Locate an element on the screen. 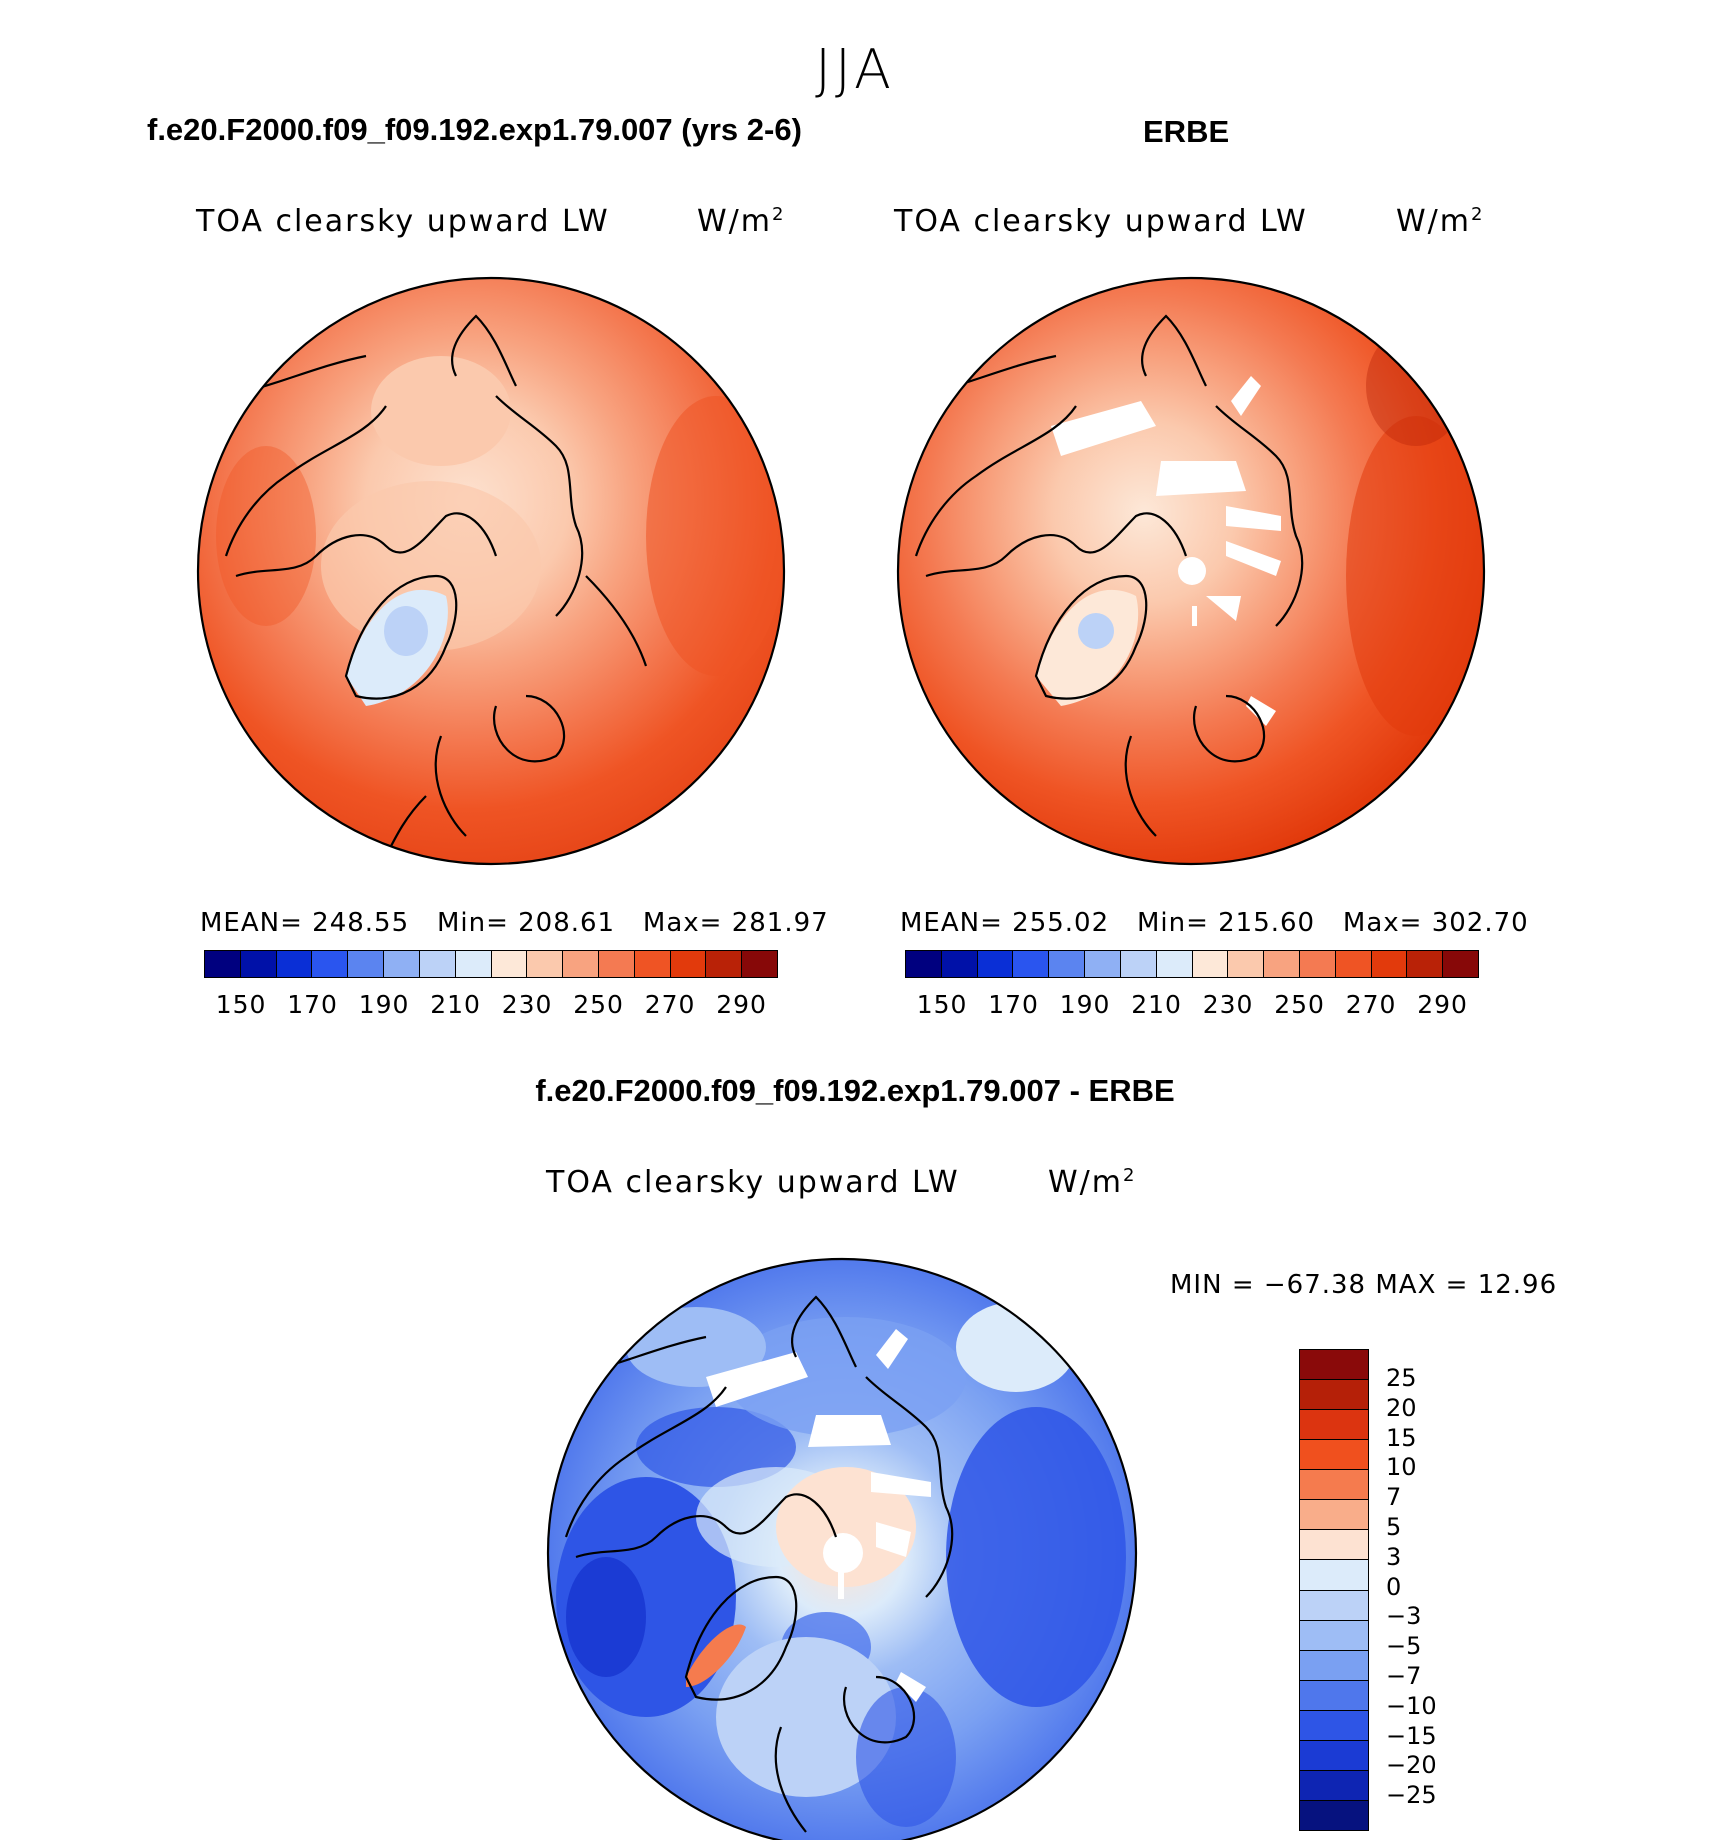 This screenshot has height=1840, width=1710. colorbar-tick-label: −10 is located at coordinates (1411, 1705).